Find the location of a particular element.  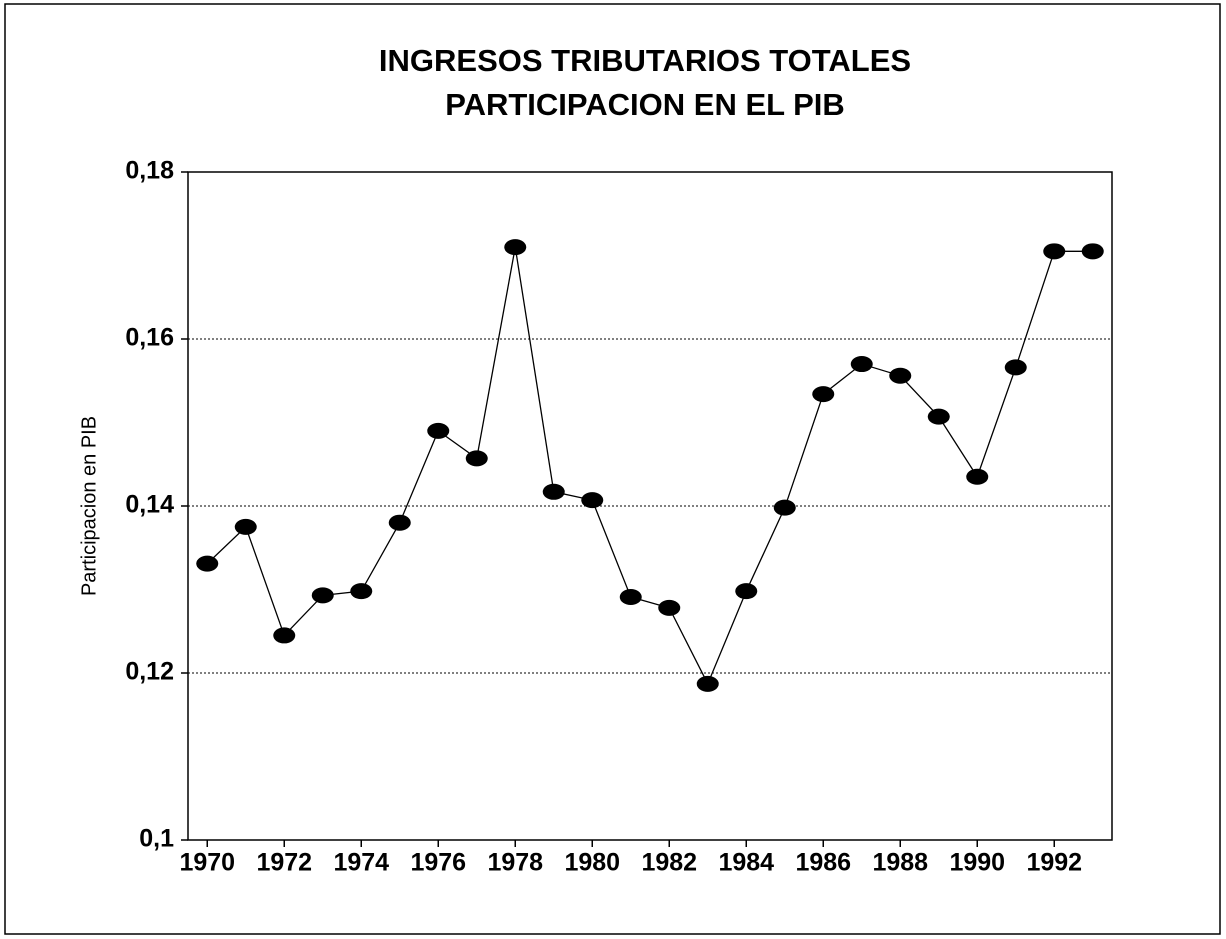

y-tick-label: 0,18 is located at coordinates (149, 171).